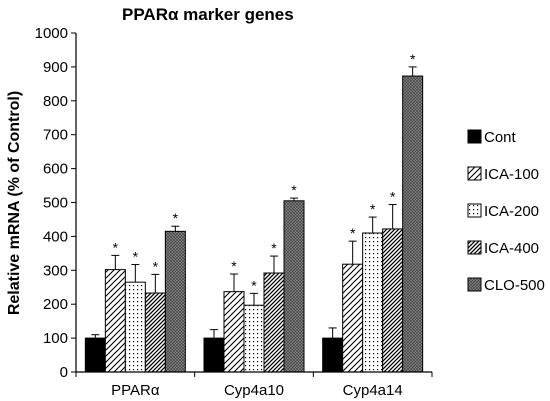 The width and height of the screenshot is (550, 401). I want to click on y-tick-label: 100, so click(55, 338).